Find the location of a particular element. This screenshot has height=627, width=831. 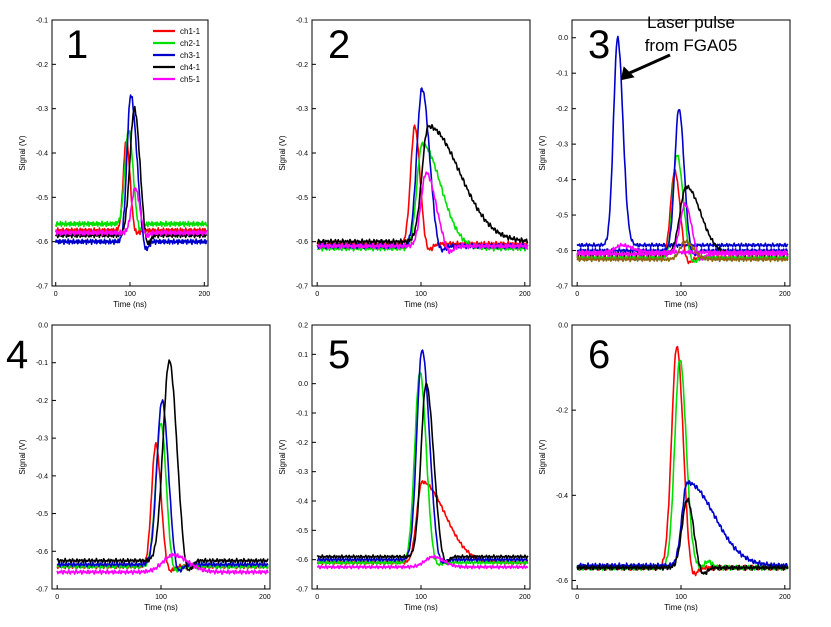

annotation-text: Laser pulse is located at coordinates (691, 22).